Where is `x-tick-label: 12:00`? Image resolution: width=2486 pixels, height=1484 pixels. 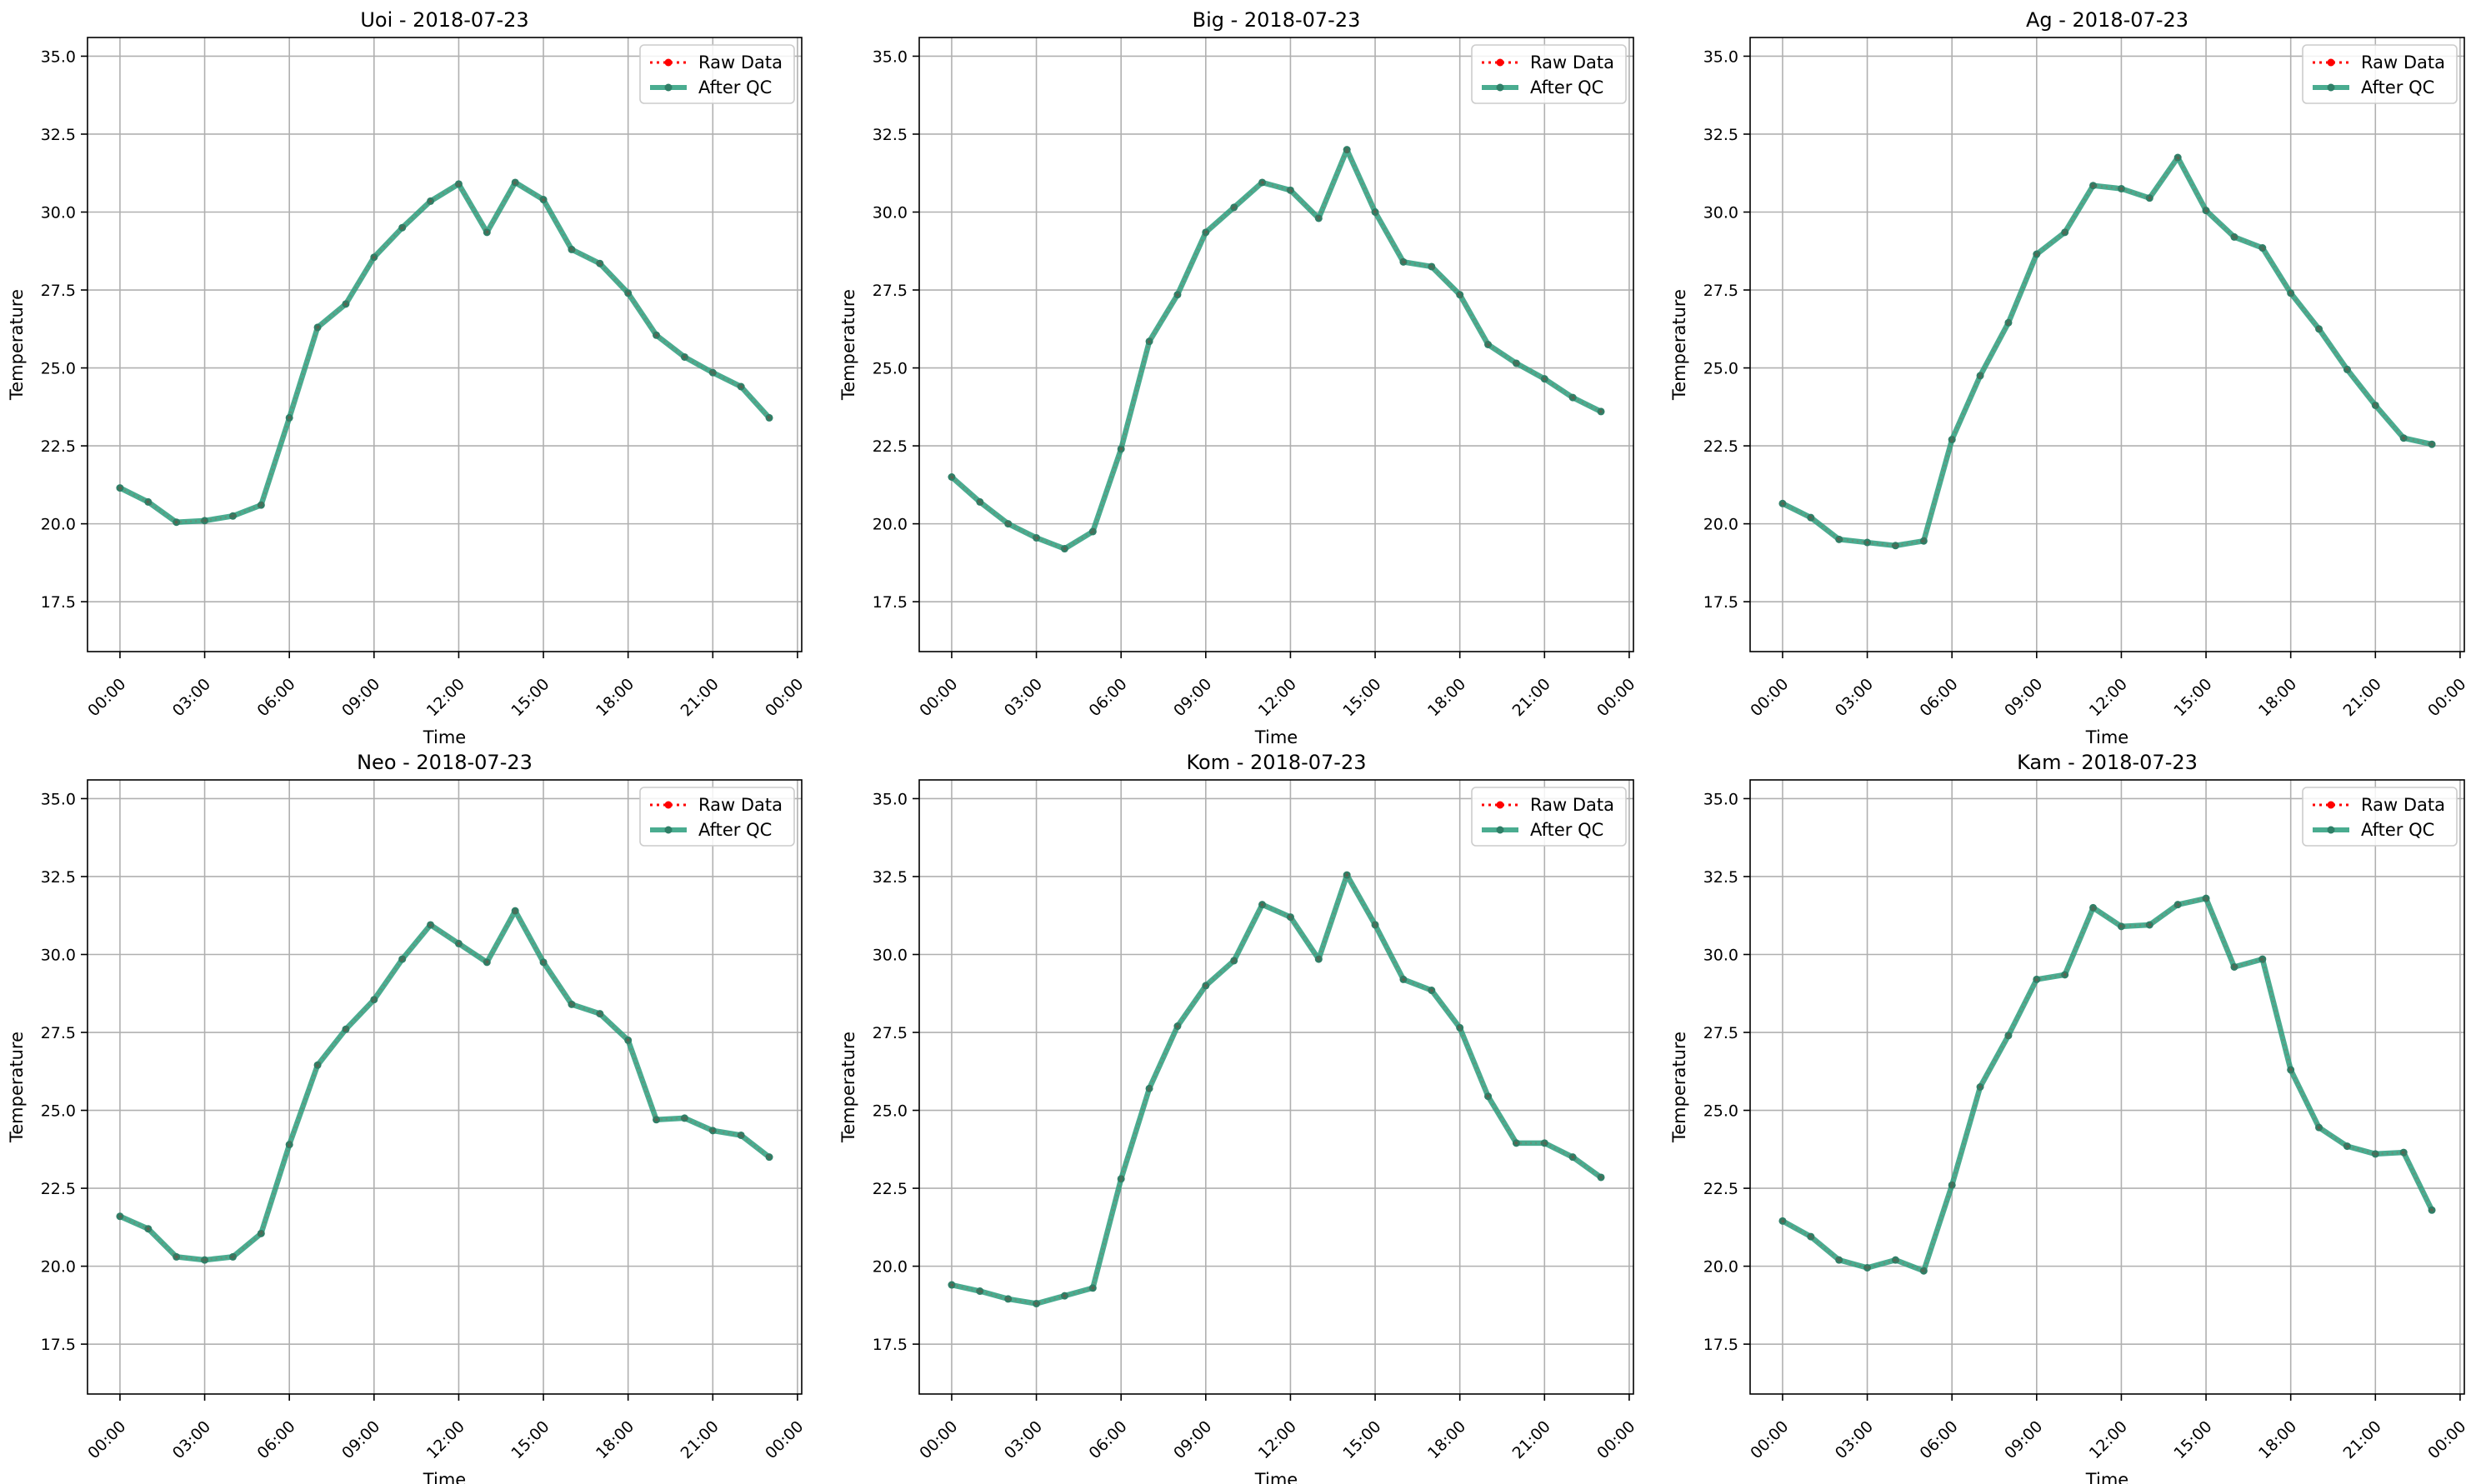 x-tick-label: 12:00 is located at coordinates (1277, 1439).